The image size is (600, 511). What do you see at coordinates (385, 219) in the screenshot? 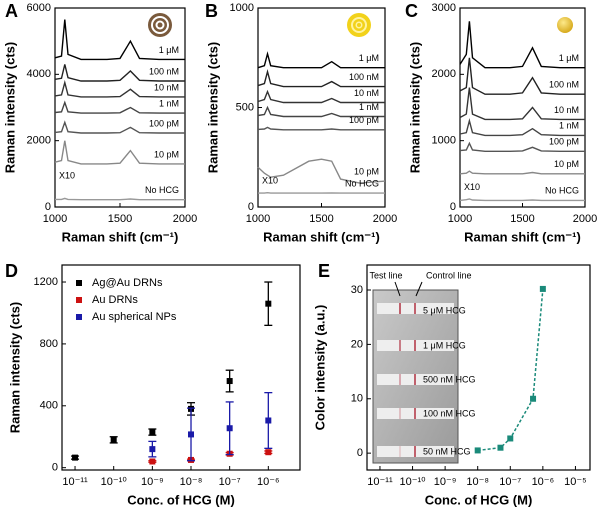
I see `x-tick-label: 2000` at bounding box center [385, 219].